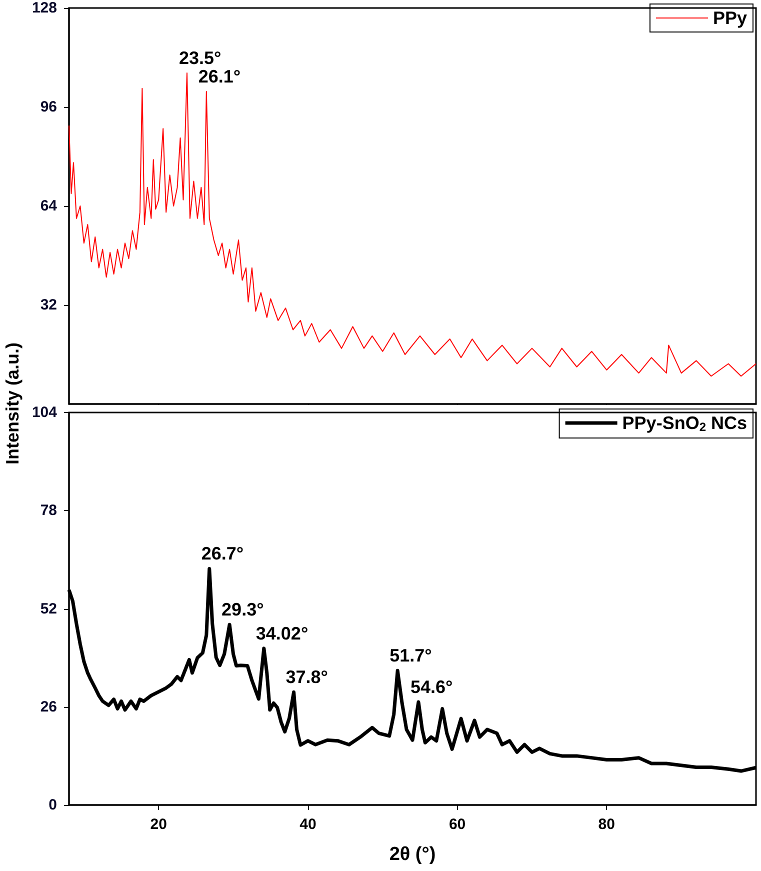 This screenshot has height=871, width=761. What do you see at coordinates (44, 8) in the screenshot?
I see `y-tick-label: 128` at bounding box center [44, 8].